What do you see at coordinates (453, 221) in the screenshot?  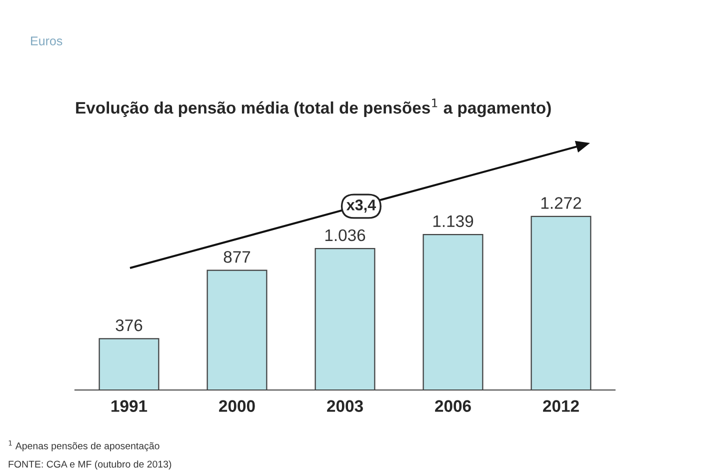 I see `data-label: 1.139` at bounding box center [453, 221].